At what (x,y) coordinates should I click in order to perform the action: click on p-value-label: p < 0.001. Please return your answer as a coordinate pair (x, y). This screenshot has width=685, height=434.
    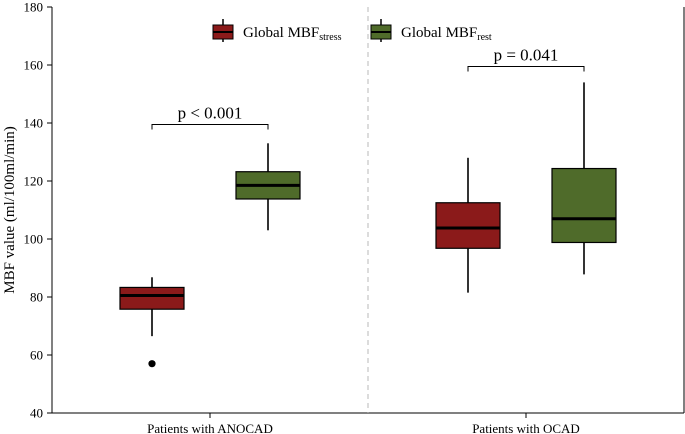
    Looking at the image, I should click on (210, 112).